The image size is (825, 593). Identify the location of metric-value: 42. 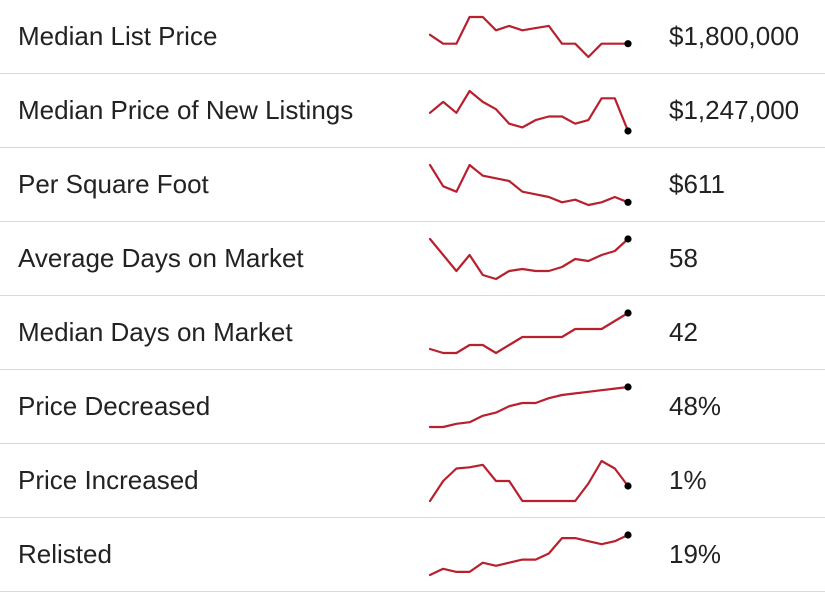
(683, 332).